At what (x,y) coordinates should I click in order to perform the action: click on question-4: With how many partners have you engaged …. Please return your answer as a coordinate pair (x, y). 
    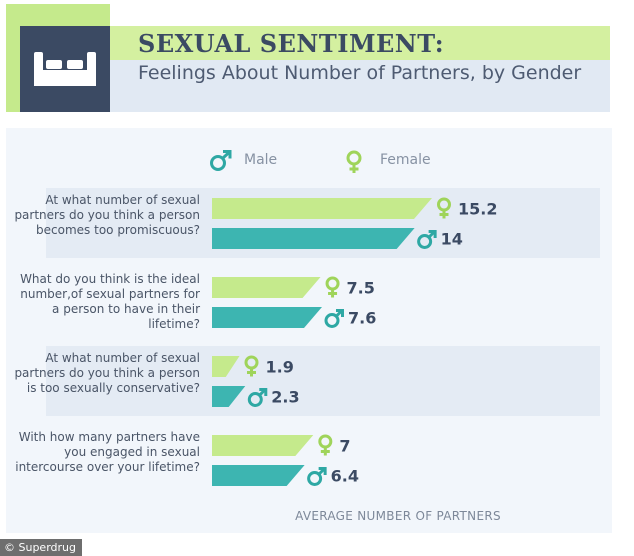
    Looking at the image, I should click on (107, 452).